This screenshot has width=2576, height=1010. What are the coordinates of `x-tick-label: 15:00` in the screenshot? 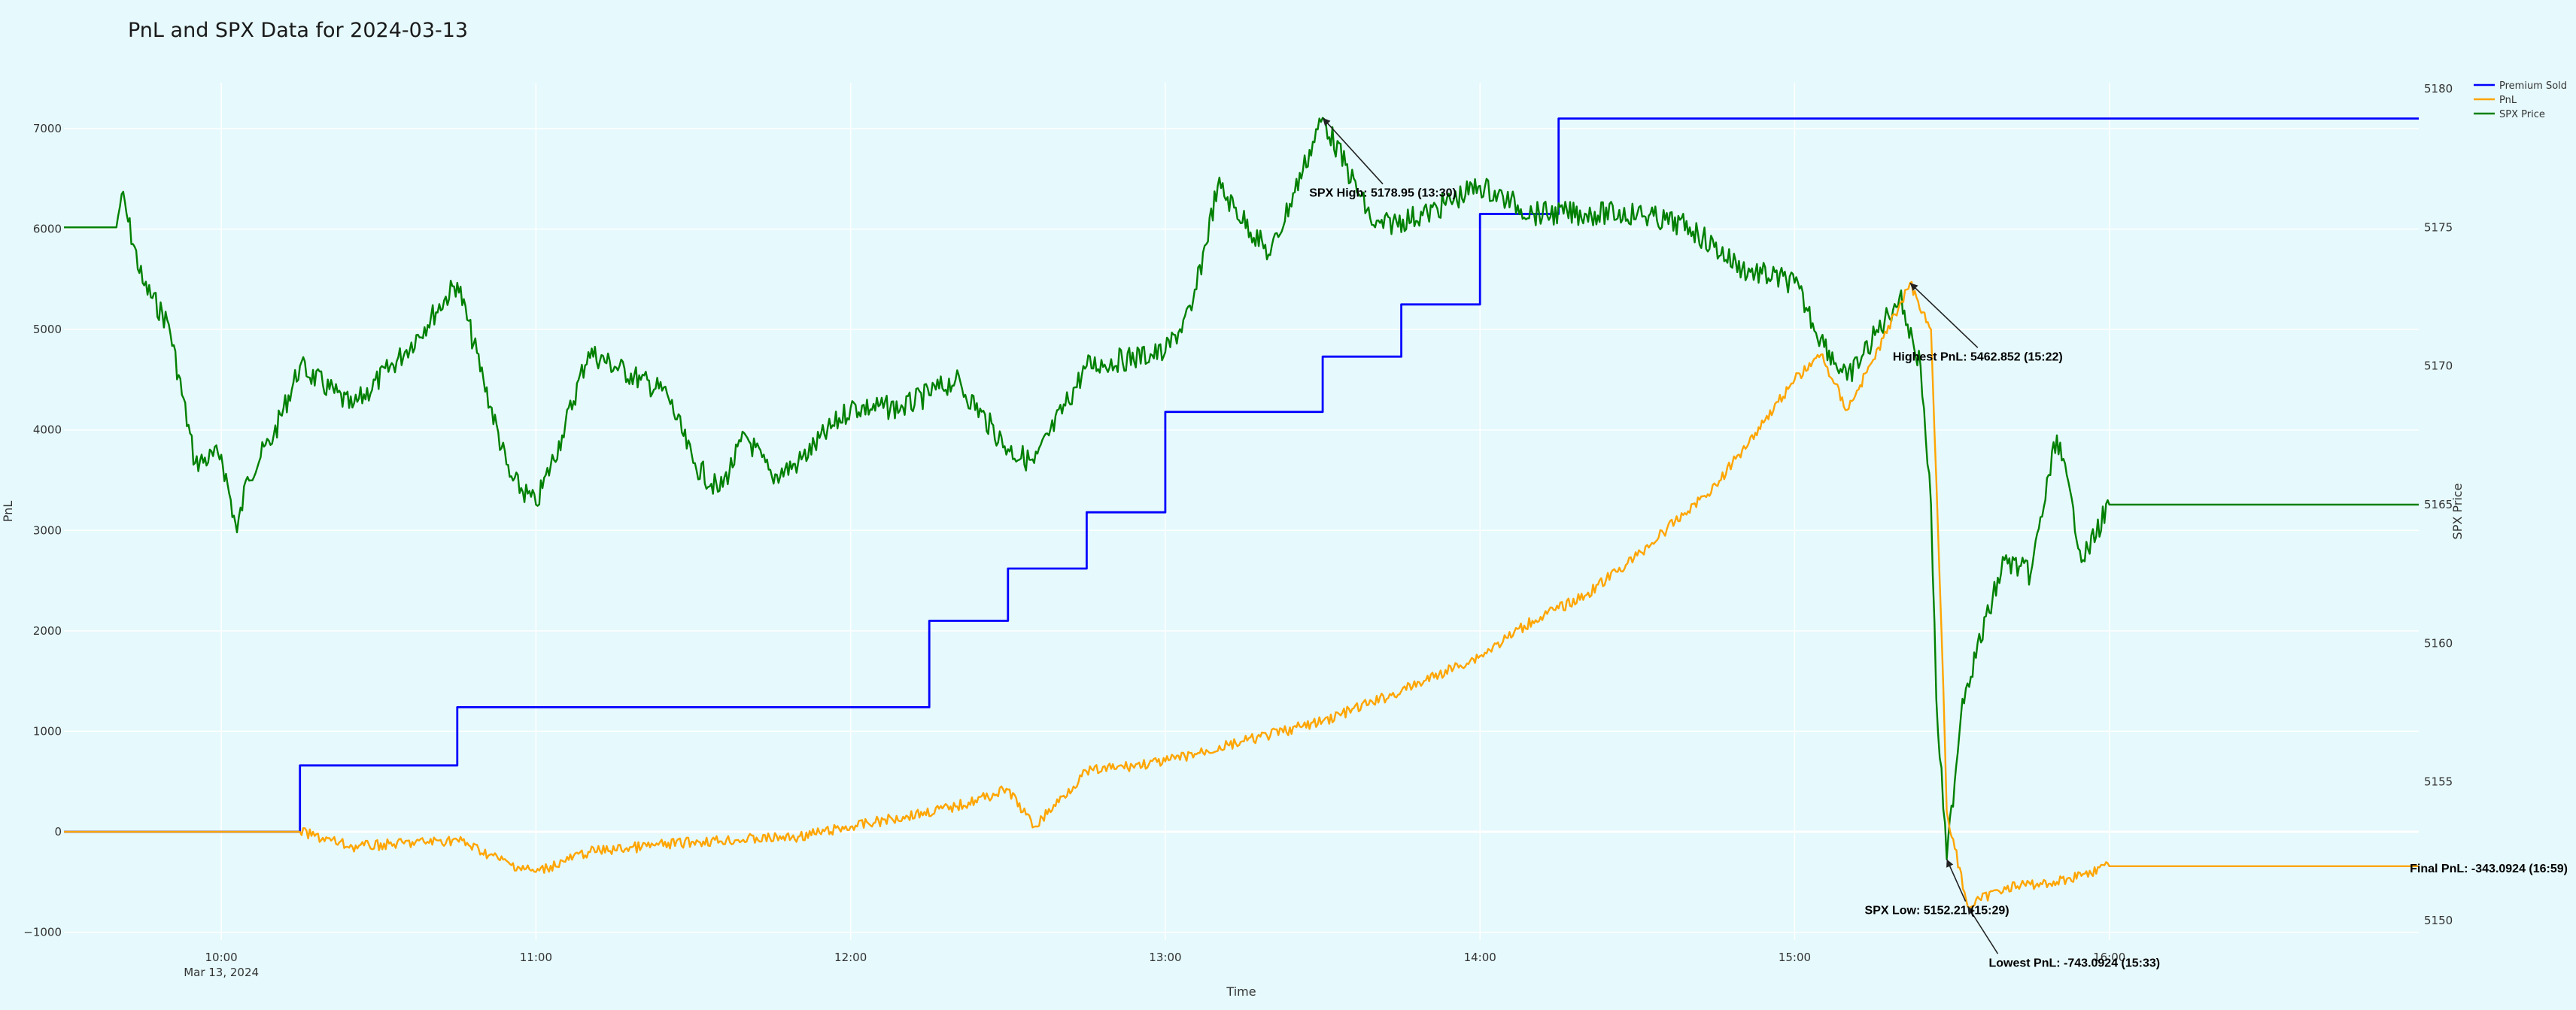 It's located at (1795, 958).